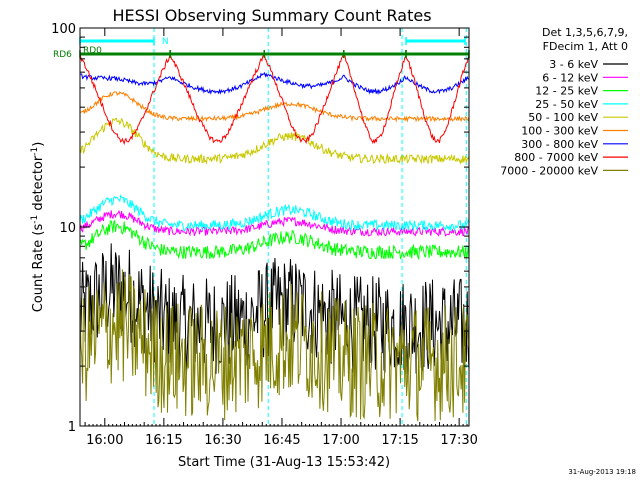  I want to click on flag-label-rd6: RD6, so click(62, 55).